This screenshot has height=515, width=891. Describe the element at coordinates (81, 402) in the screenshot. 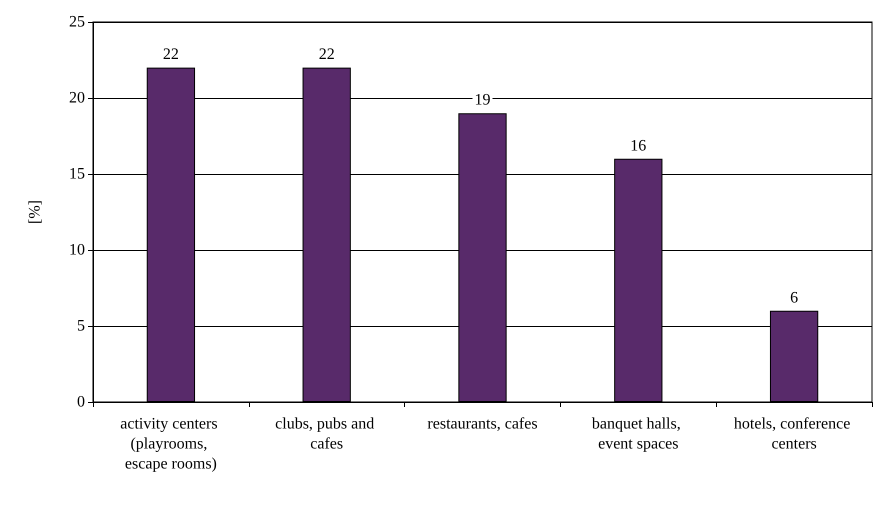

I see `y-tick-label: 0` at that location.